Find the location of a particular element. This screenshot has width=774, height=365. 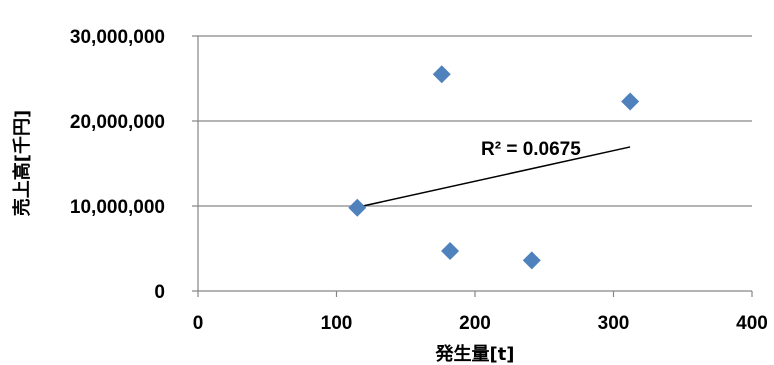

x-tick-label-1: 100 is located at coordinates (337, 323).